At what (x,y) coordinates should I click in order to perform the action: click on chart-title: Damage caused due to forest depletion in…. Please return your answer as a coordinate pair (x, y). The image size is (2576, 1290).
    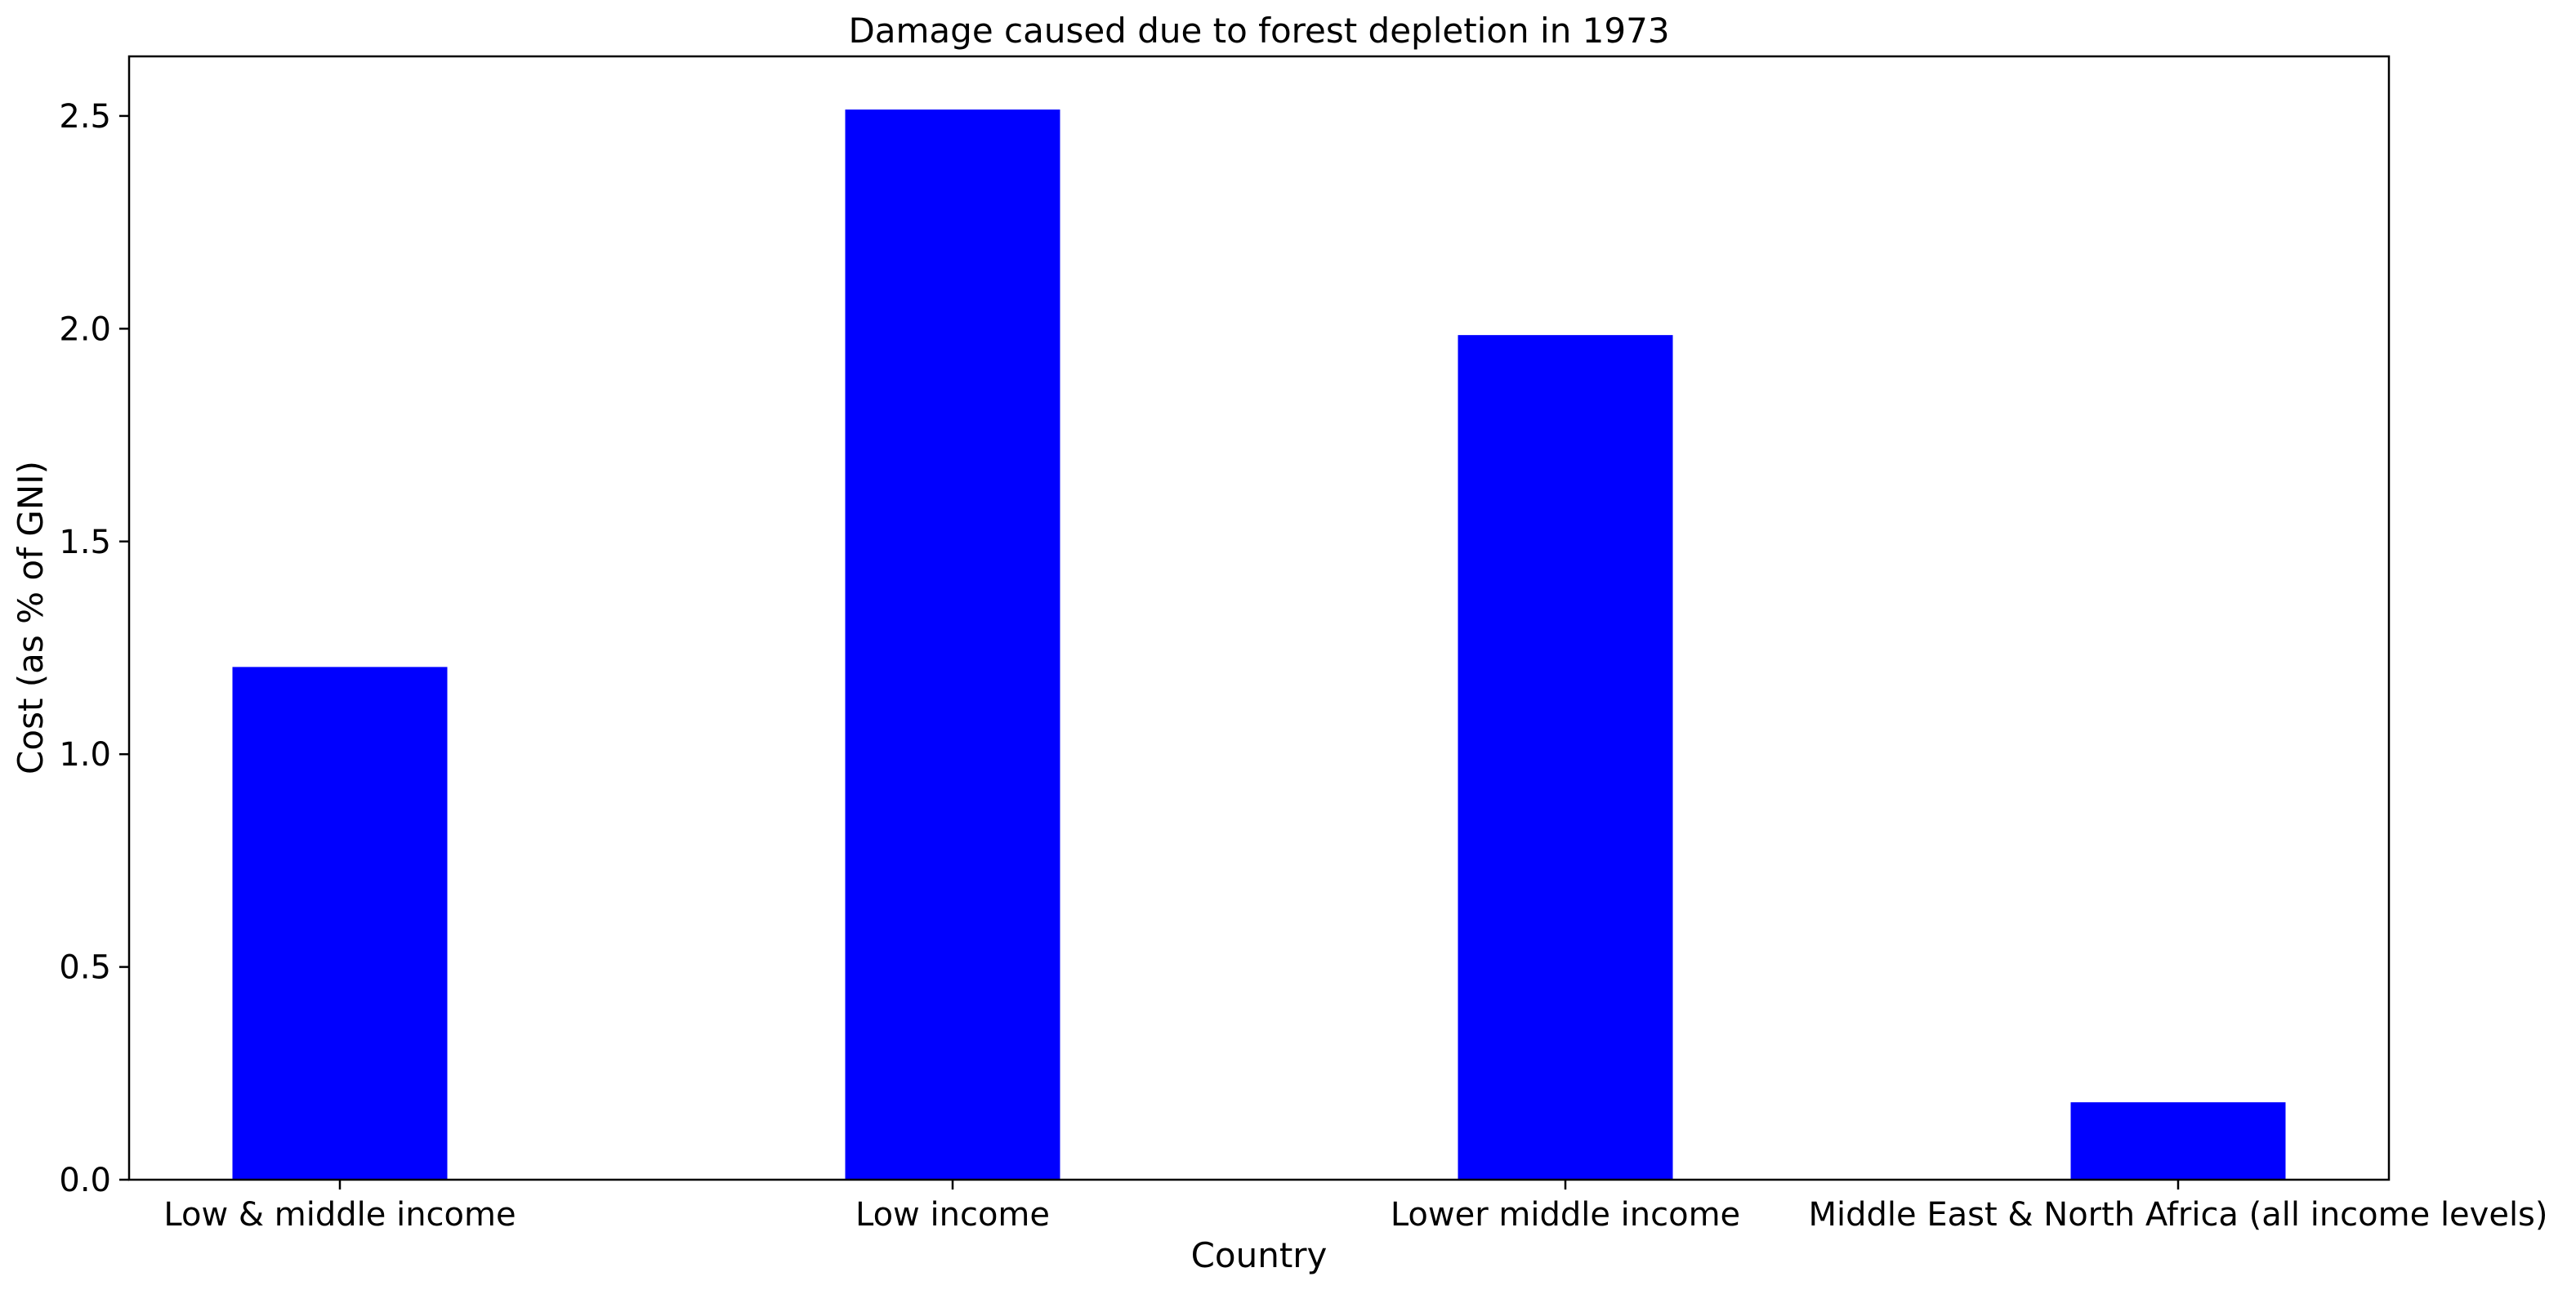
    Looking at the image, I should click on (1258, 31).